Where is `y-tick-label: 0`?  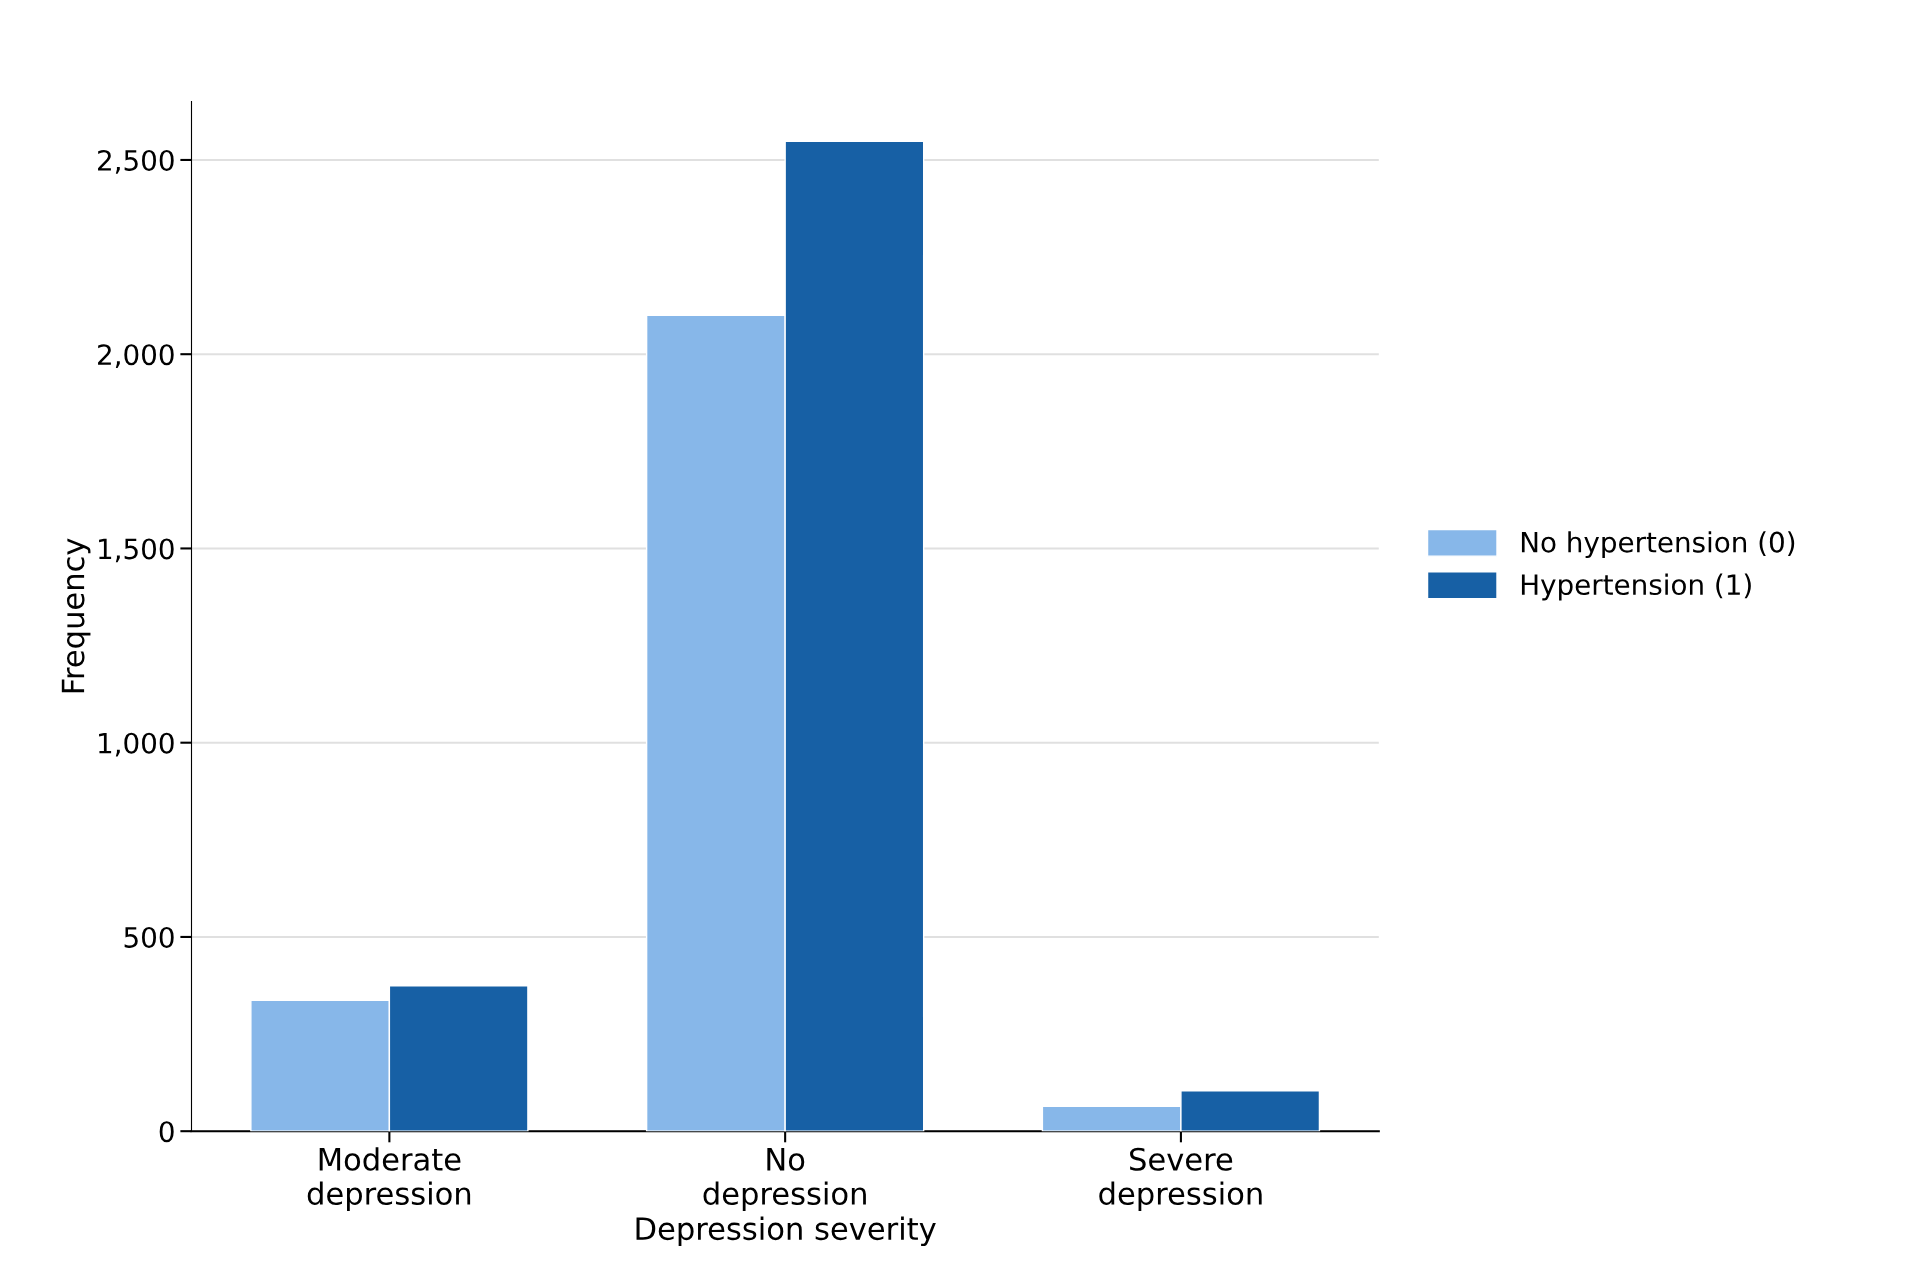 y-tick-label: 0 is located at coordinates (166, 1132).